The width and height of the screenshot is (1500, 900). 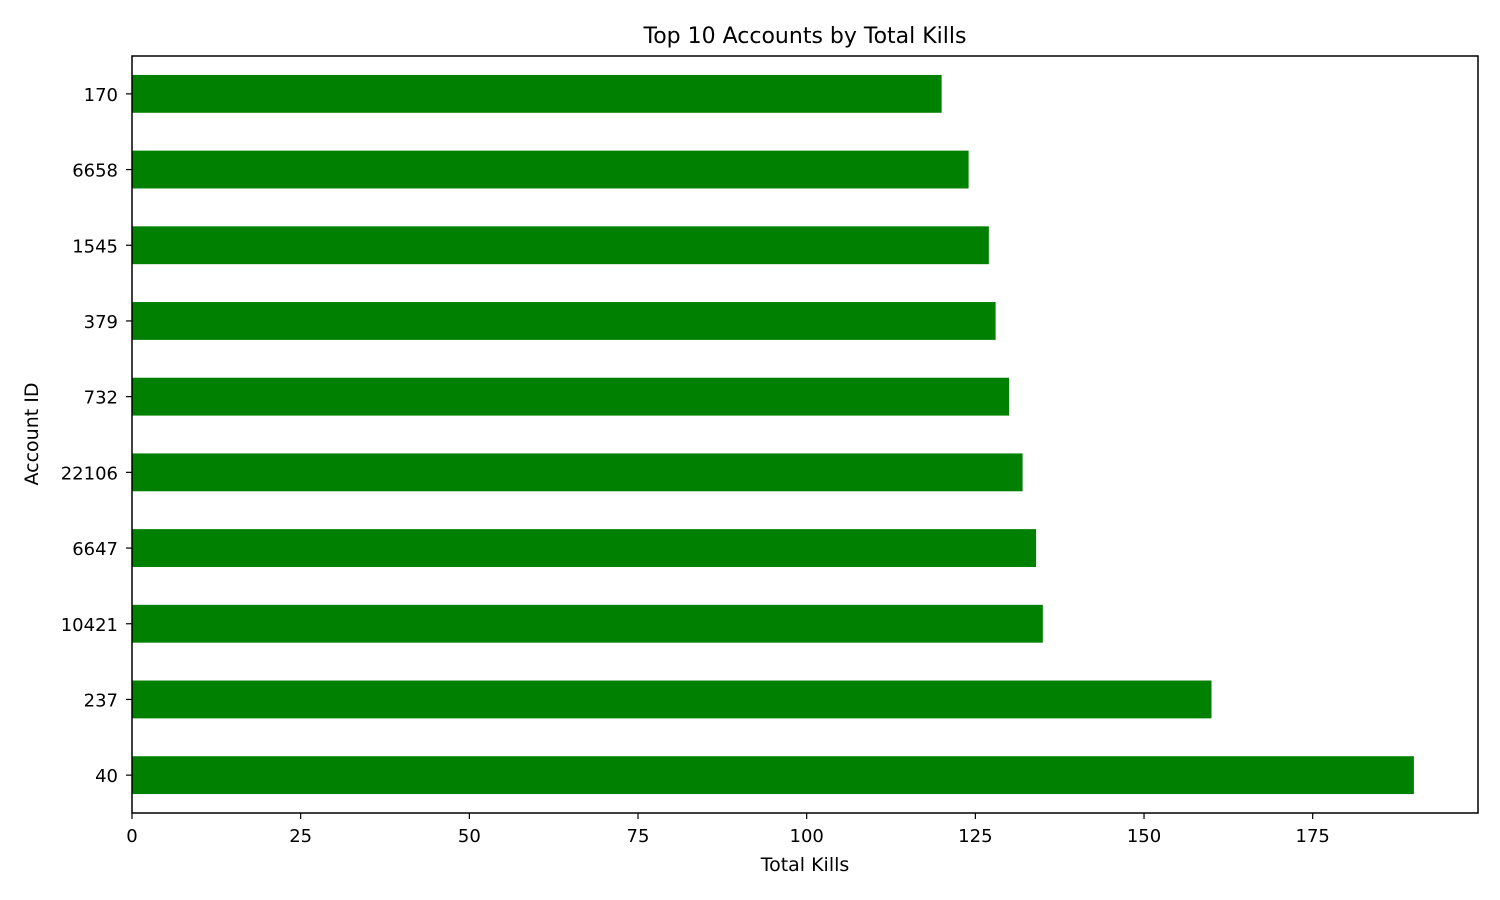 What do you see at coordinates (89, 473) in the screenshot?
I see `y-tick-label: 22106` at bounding box center [89, 473].